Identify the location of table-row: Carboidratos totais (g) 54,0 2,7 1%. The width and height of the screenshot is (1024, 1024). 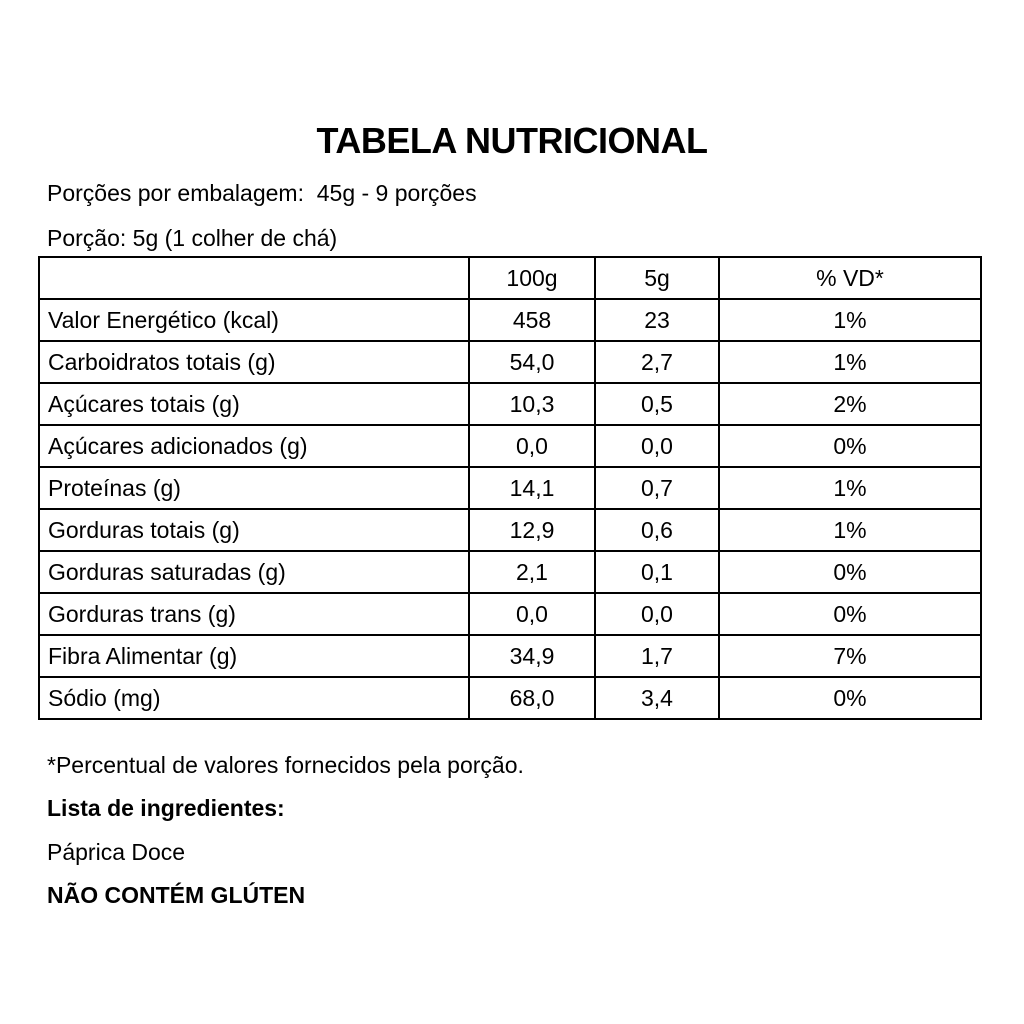
(510, 362).